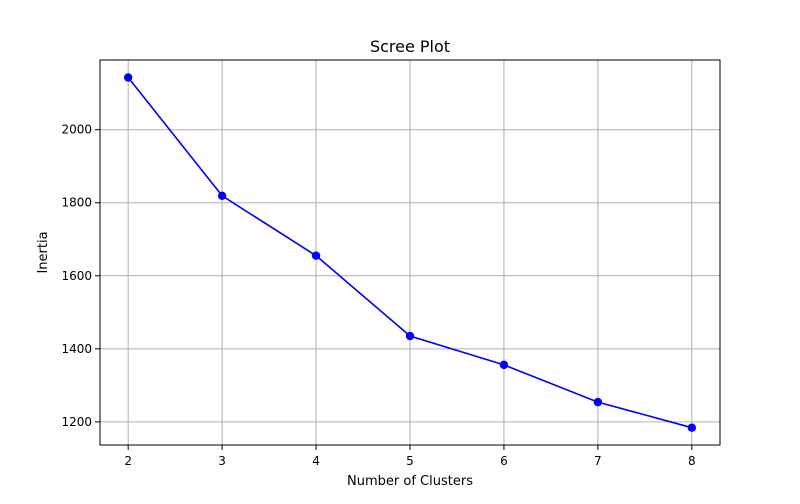  I want to click on x-tick-label: 6, so click(504, 461).